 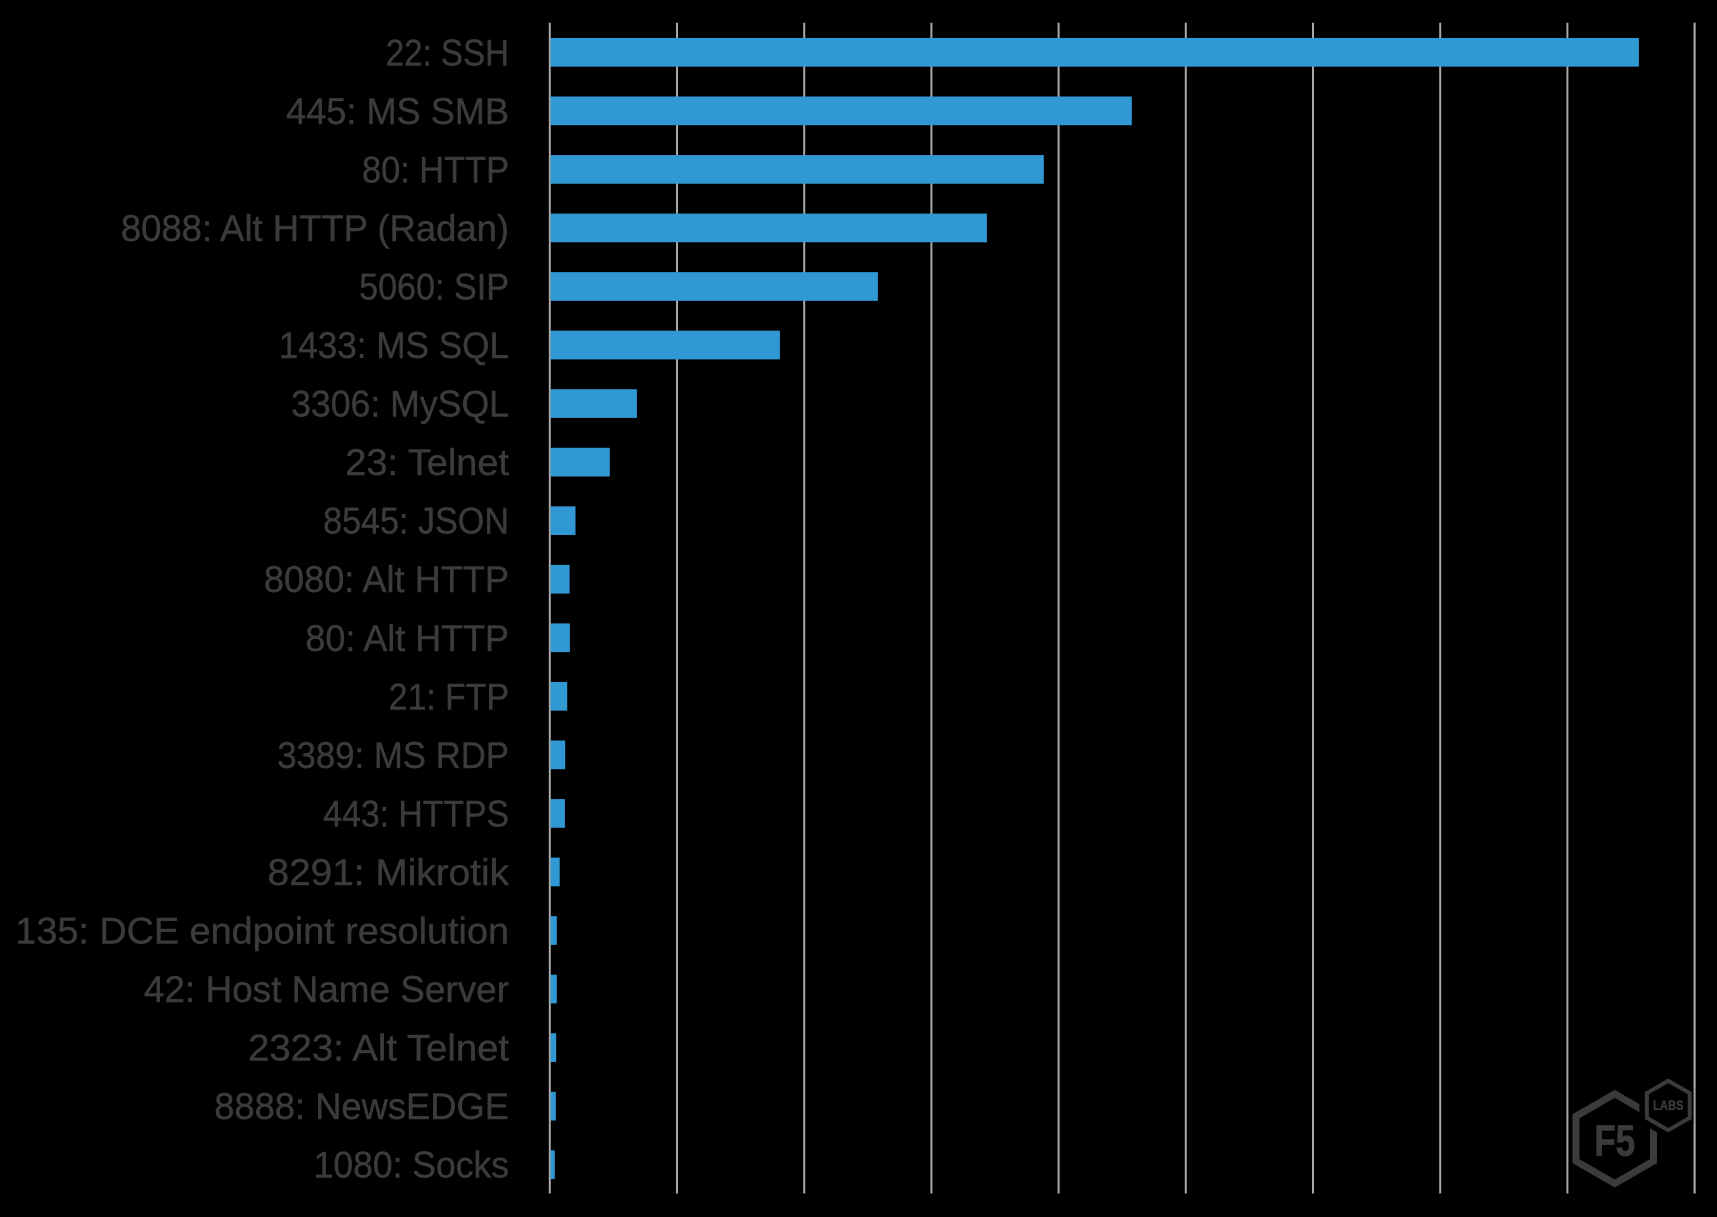 What do you see at coordinates (262, 931) in the screenshot?
I see `svg-text: 135: DCE endpoint resolution` at bounding box center [262, 931].